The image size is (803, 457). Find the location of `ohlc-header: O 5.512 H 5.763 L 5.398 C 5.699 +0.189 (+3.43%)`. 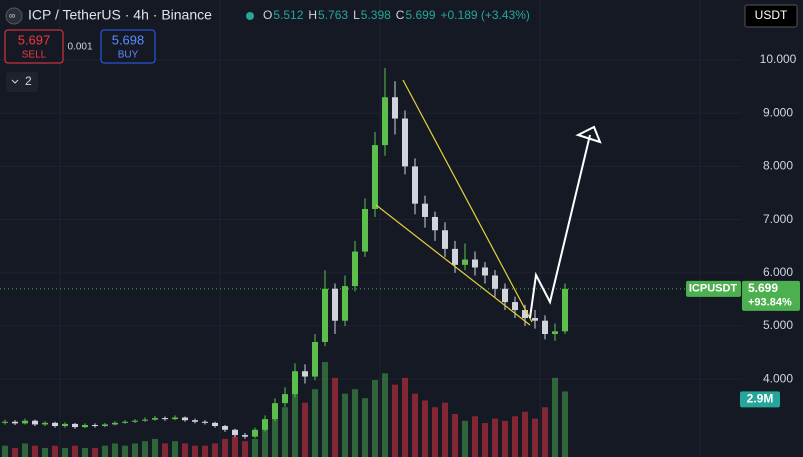

ohlc-header: O 5.512 H 5.763 L 5.398 C 5.699 +0.189 (+3.43%) is located at coordinates (396, 15).